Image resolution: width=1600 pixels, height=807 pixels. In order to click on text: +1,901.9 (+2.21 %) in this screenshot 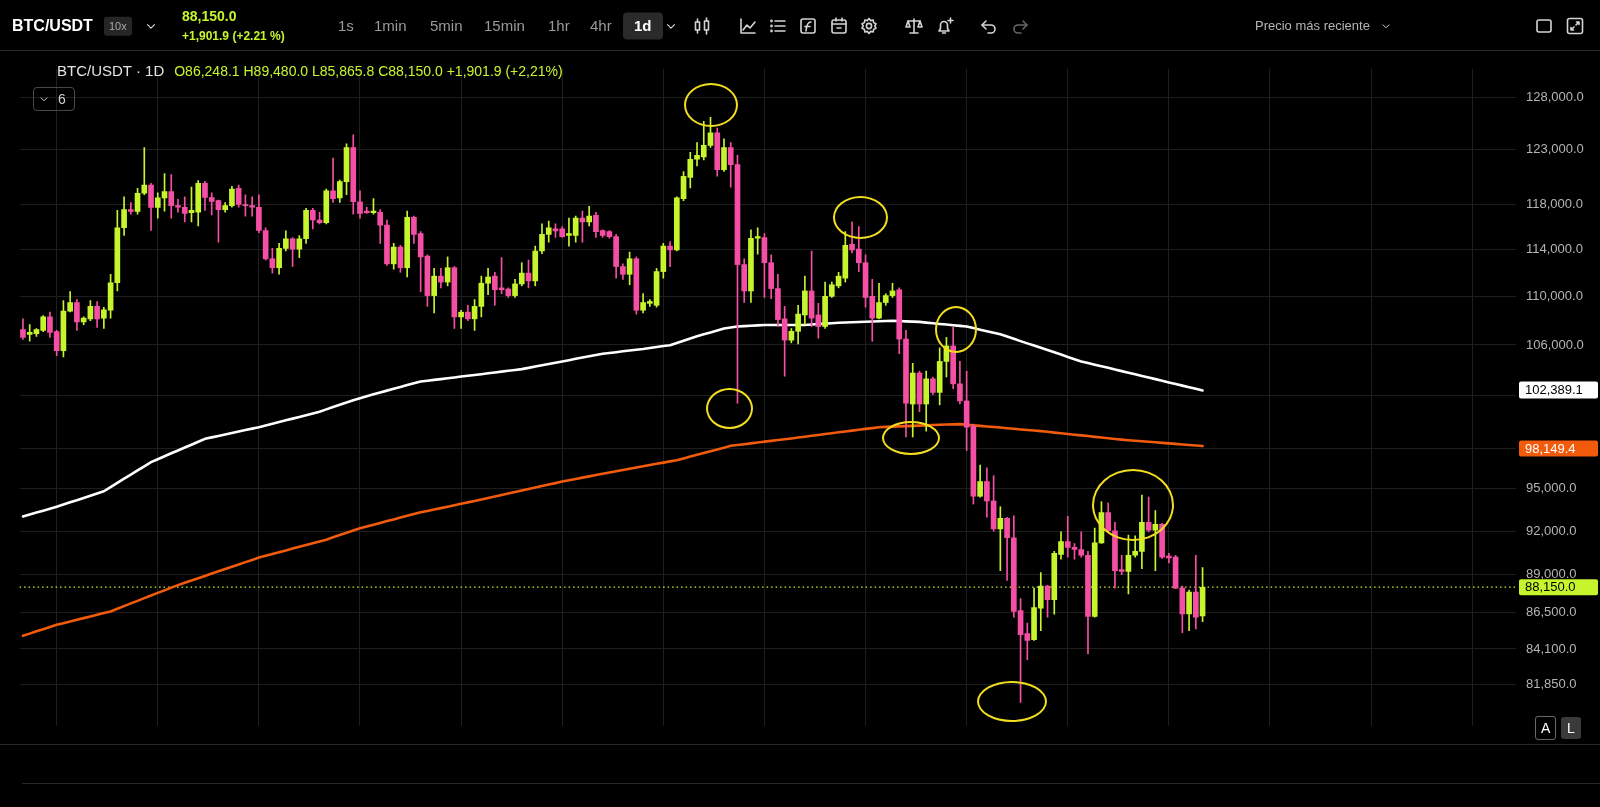, I will do `click(233, 36)`.